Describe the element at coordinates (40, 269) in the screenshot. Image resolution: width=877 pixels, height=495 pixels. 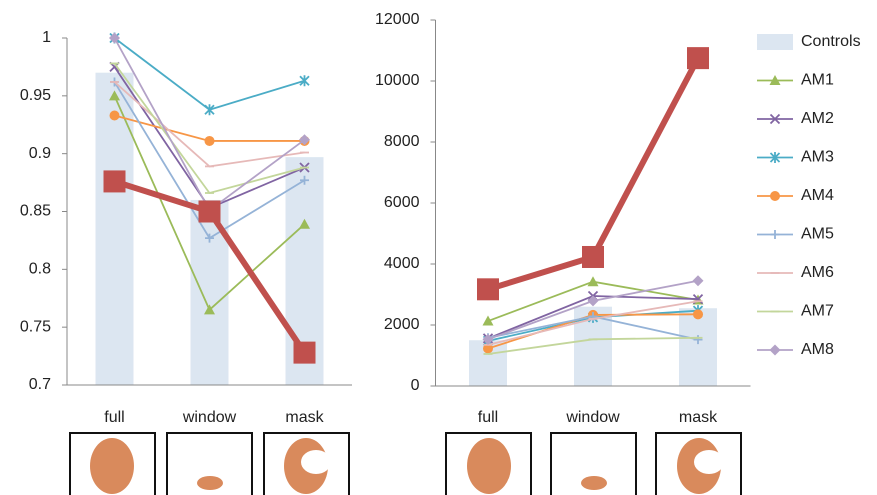
I see `y-tick-label: 0.8` at that location.